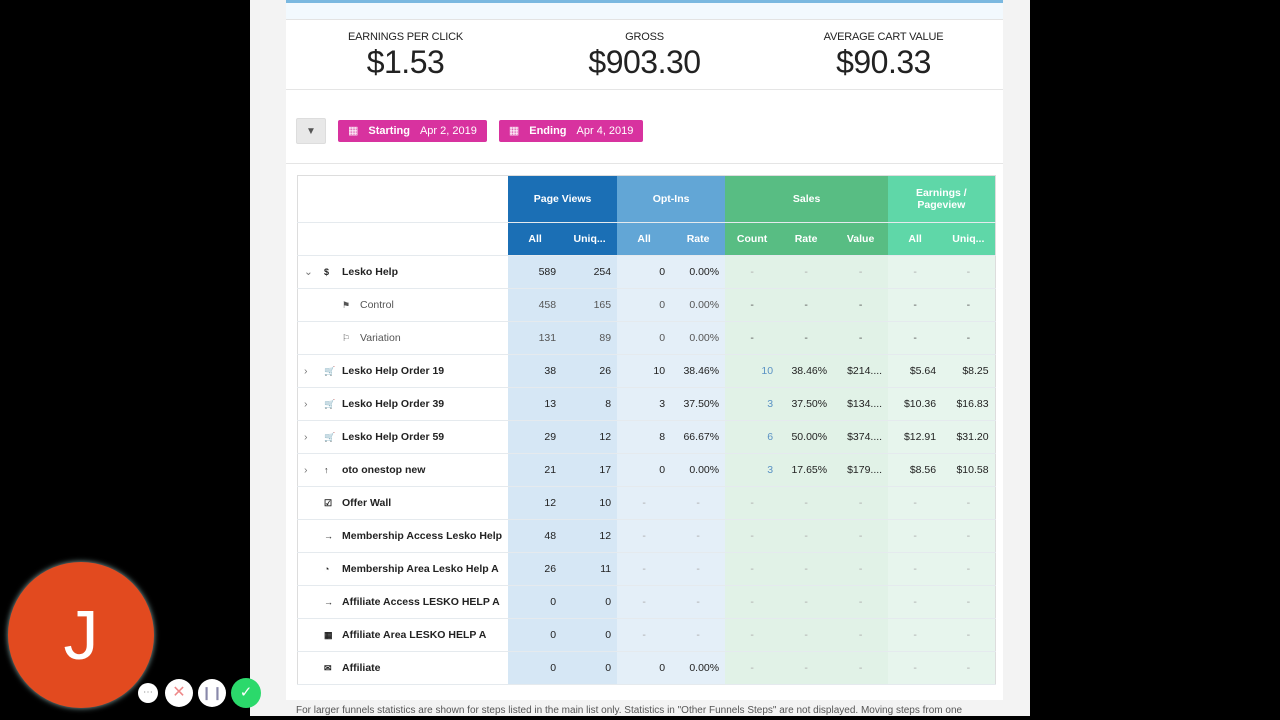 Image resolution: width=1280 pixels, height=720 pixels. I want to click on group-earnings-pageview: Earnings / Pageview, so click(942, 199).